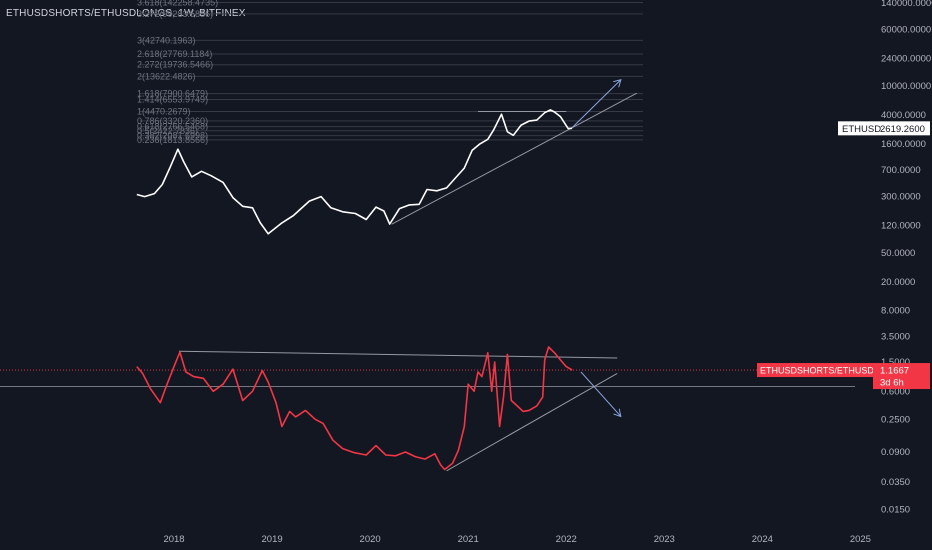 The height and width of the screenshot is (550, 932). Describe the element at coordinates (906, 30) in the screenshot. I see `y-tick-label: 60000.0000` at that location.